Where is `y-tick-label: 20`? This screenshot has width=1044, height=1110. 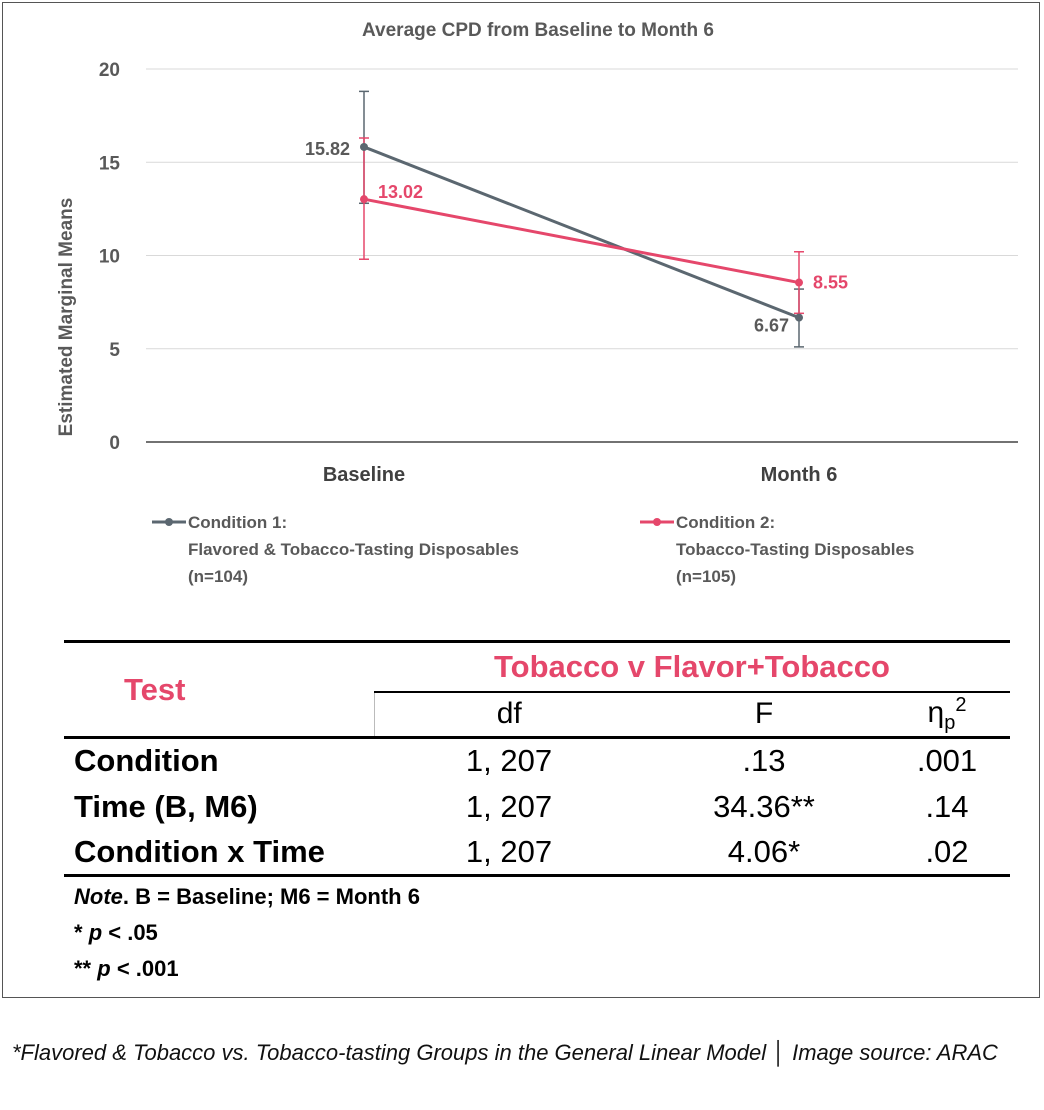
y-tick-label: 20 is located at coordinates (109, 70).